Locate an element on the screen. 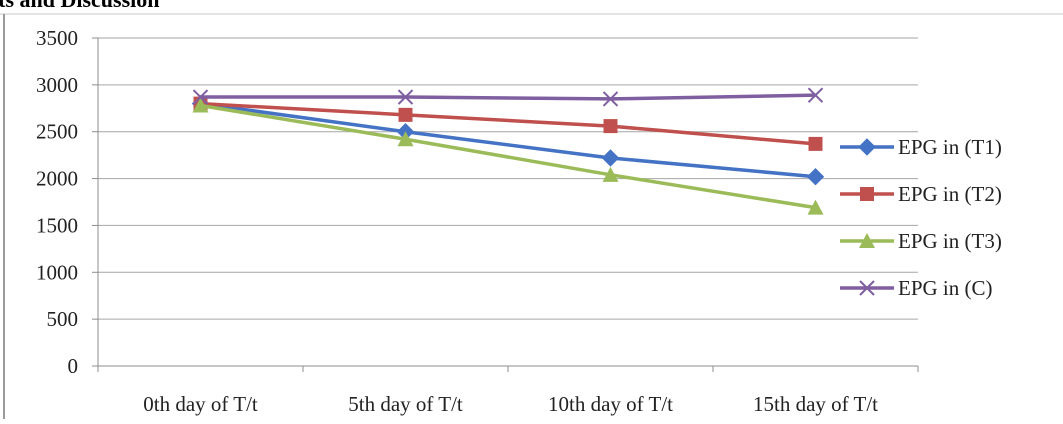 Image resolution: width=1063 pixels, height=424 pixels. y-tick-label: 2000 is located at coordinates (57, 179).